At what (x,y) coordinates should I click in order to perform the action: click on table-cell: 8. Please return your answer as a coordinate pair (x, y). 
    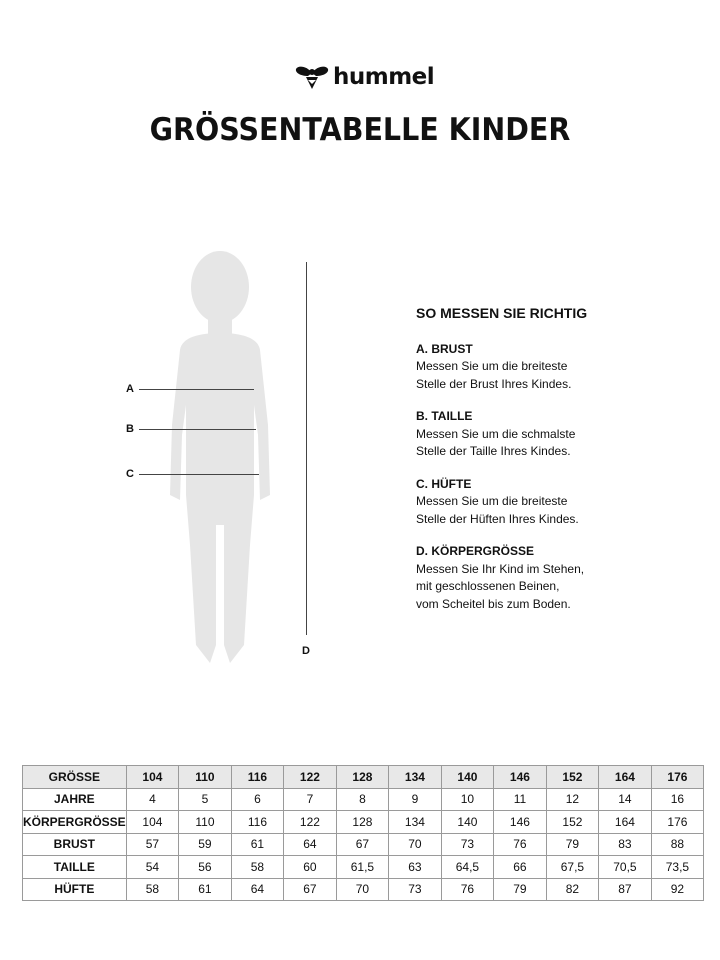
    Looking at the image, I should click on (362, 799).